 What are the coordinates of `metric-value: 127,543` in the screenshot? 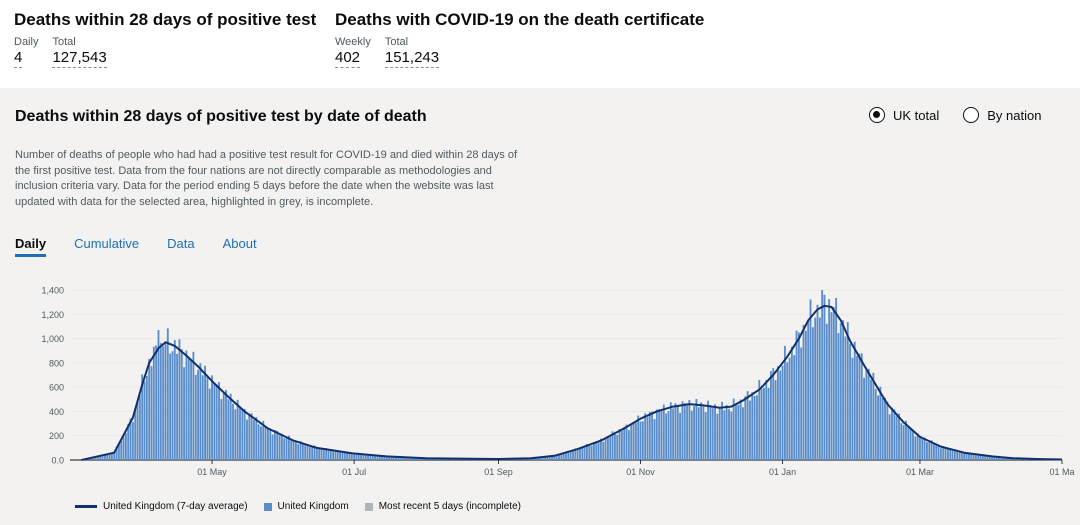 It's located at (79, 58).